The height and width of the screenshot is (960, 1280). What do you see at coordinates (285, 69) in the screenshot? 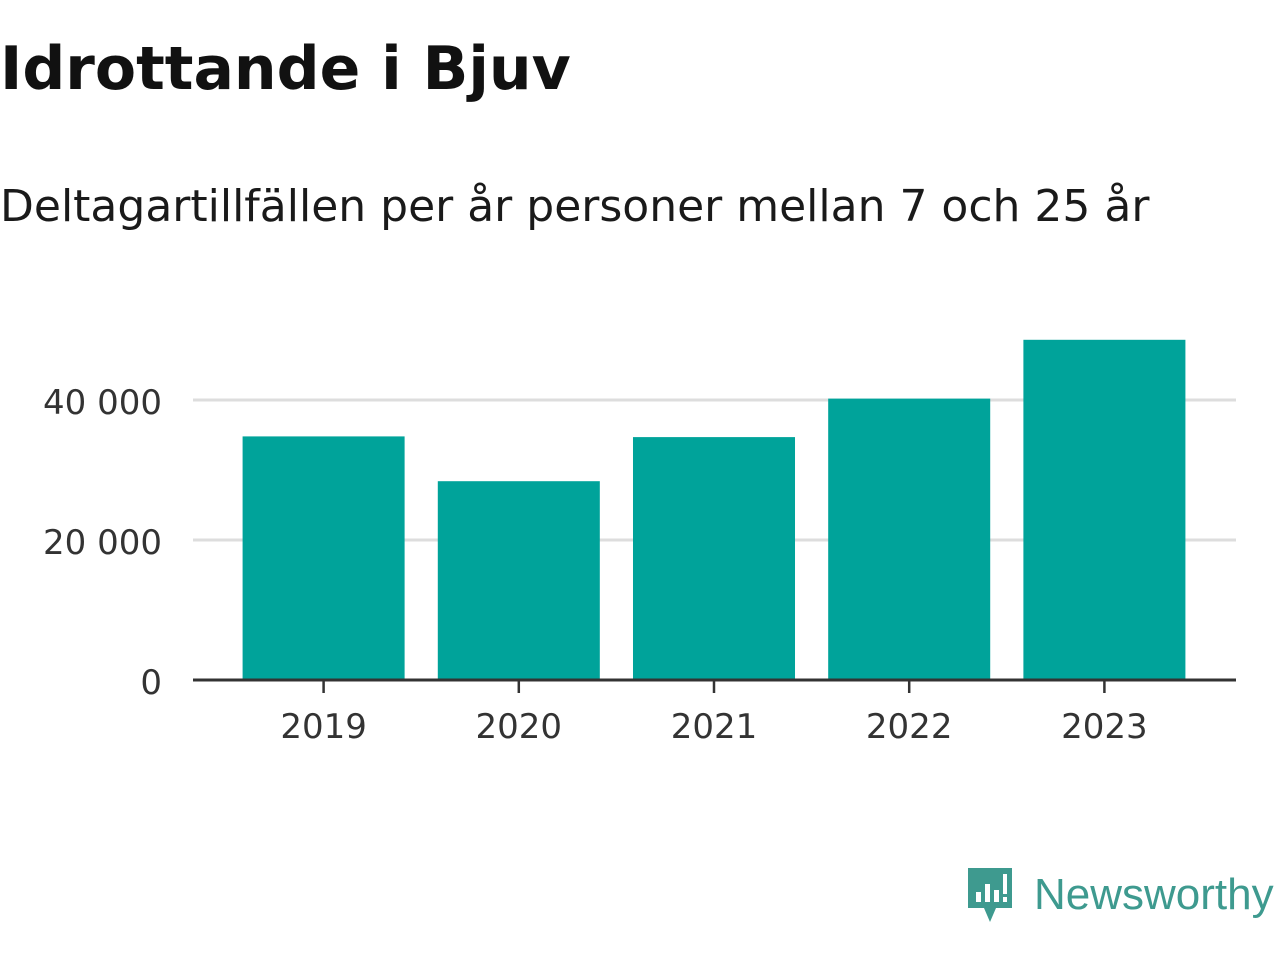
I see `chart-title: Idrottande i Bjuv` at bounding box center [285, 69].